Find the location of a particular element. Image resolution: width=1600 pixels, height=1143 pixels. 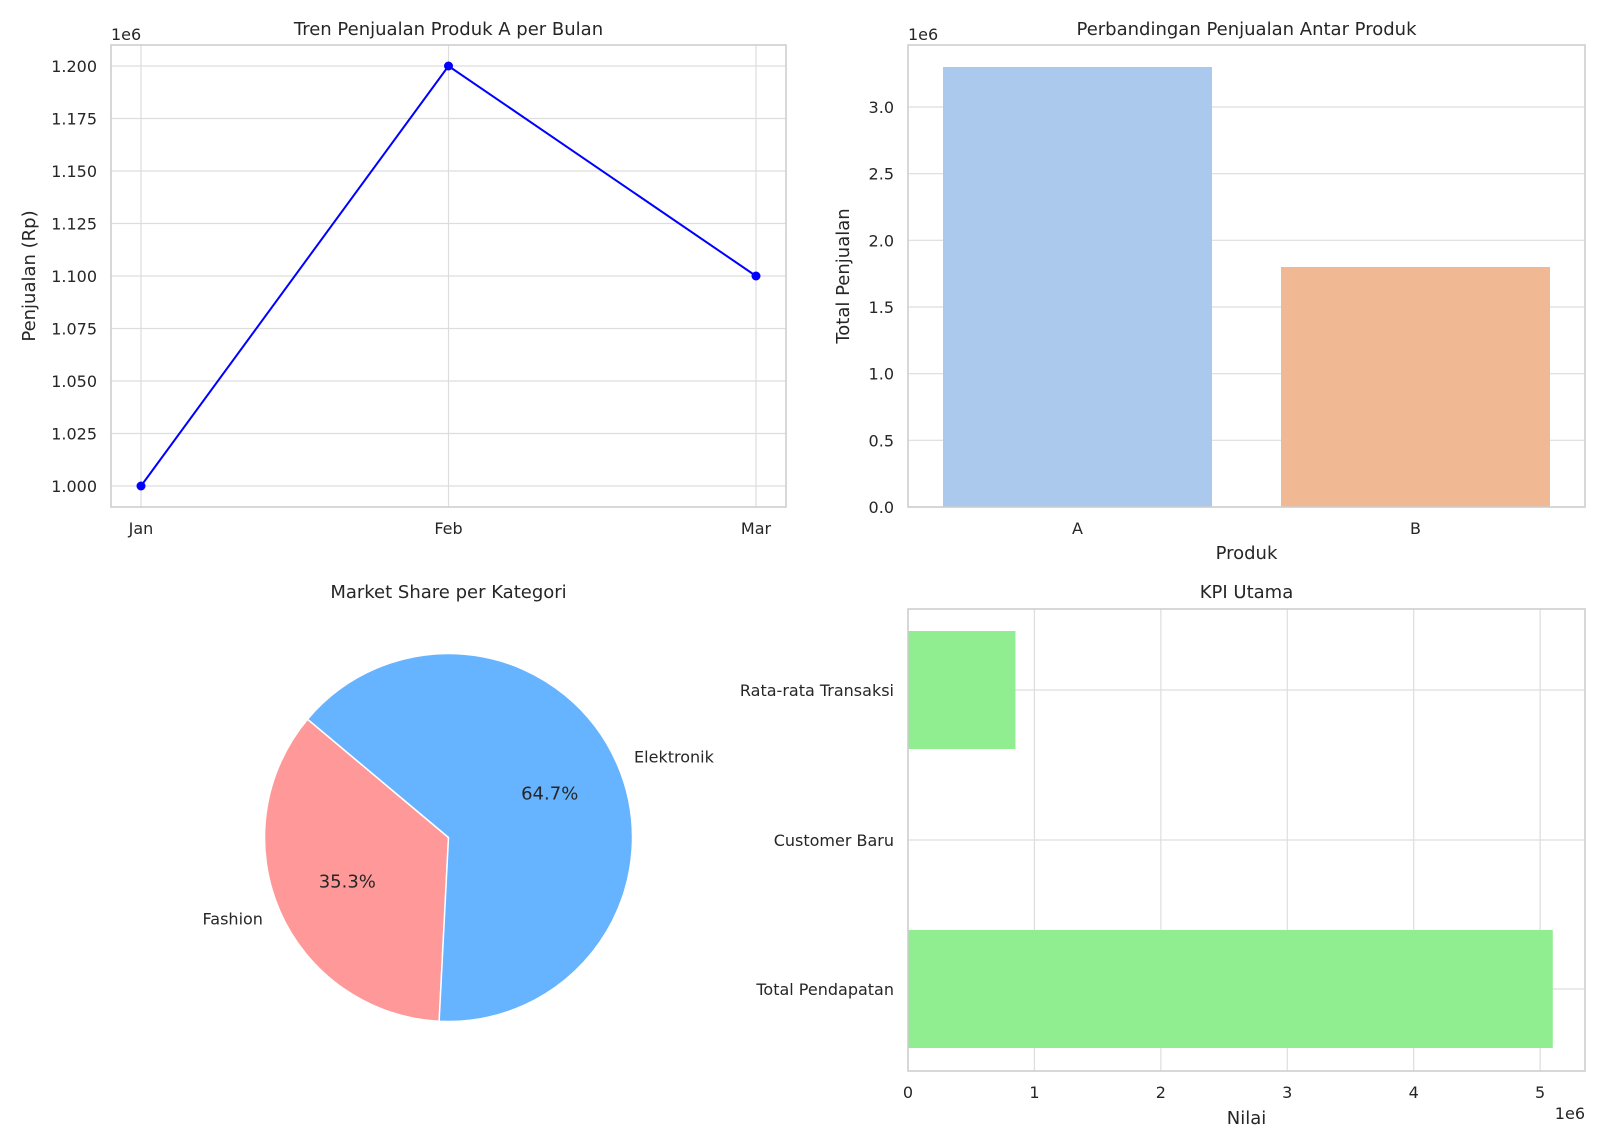

kpi-chart-marks is located at coordinates (1230, 839).